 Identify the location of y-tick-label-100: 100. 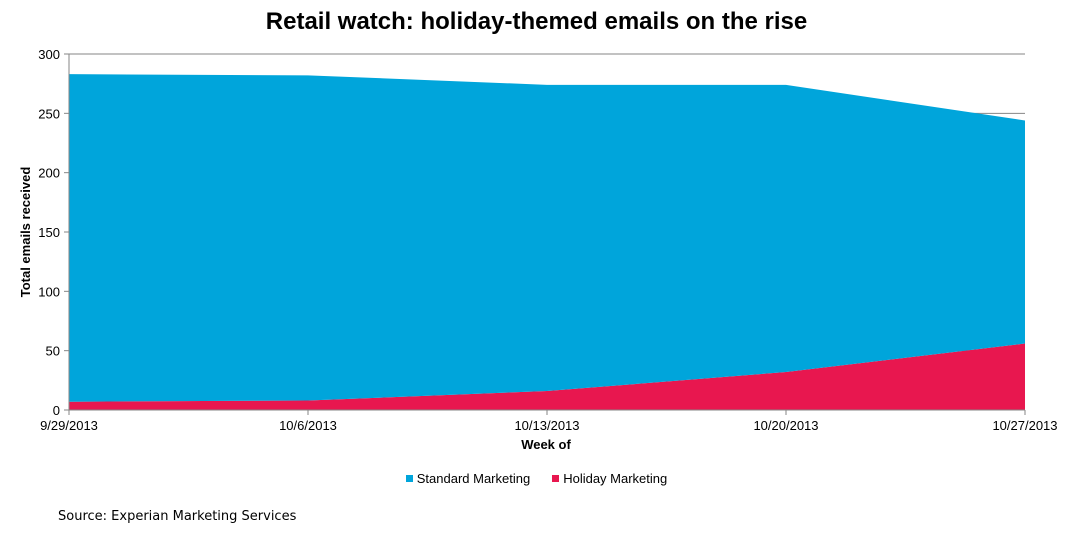
(49, 291).